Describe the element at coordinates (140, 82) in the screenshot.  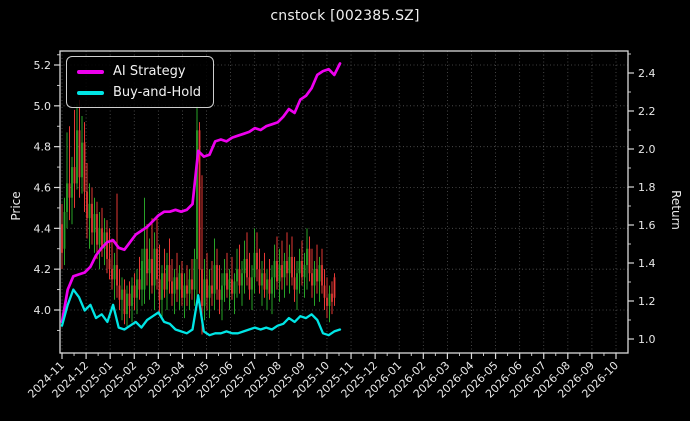
I see `chart-legend: AI Strategy Buy-and-Hold` at that location.